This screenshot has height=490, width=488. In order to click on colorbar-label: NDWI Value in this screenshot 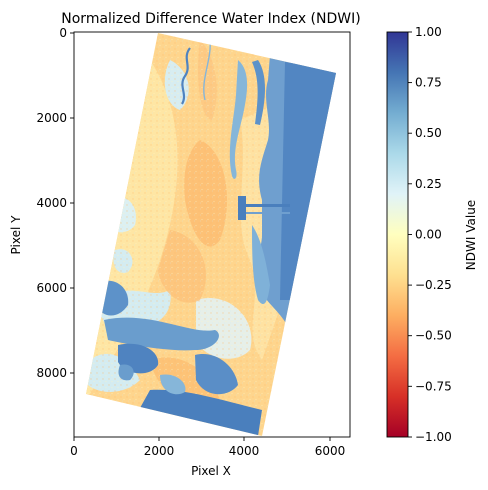, I will do `click(471, 235)`.